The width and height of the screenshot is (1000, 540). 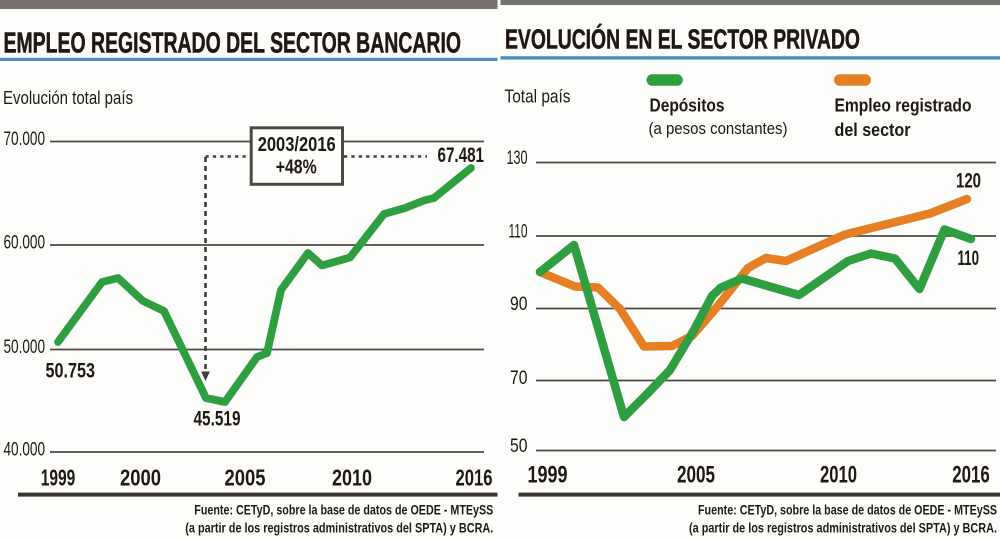 What do you see at coordinates (873, 130) in the screenshot?
I see `svg-text: del sector` at bounding box center [873, 130].